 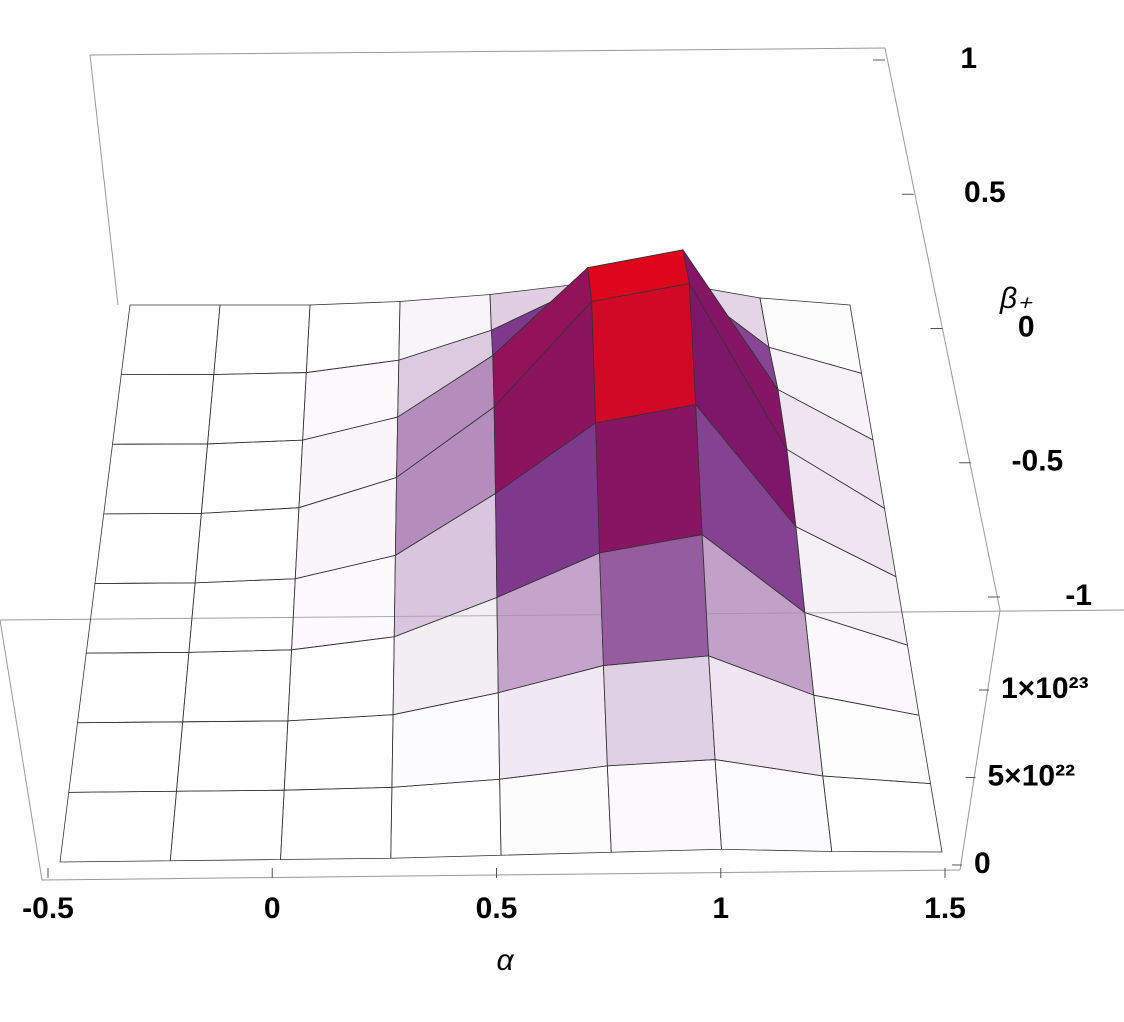 What do you see at coordinates (968, 58) in the screenshot?
I see `y-tick-label: 1` at bounding box center [968, 58].